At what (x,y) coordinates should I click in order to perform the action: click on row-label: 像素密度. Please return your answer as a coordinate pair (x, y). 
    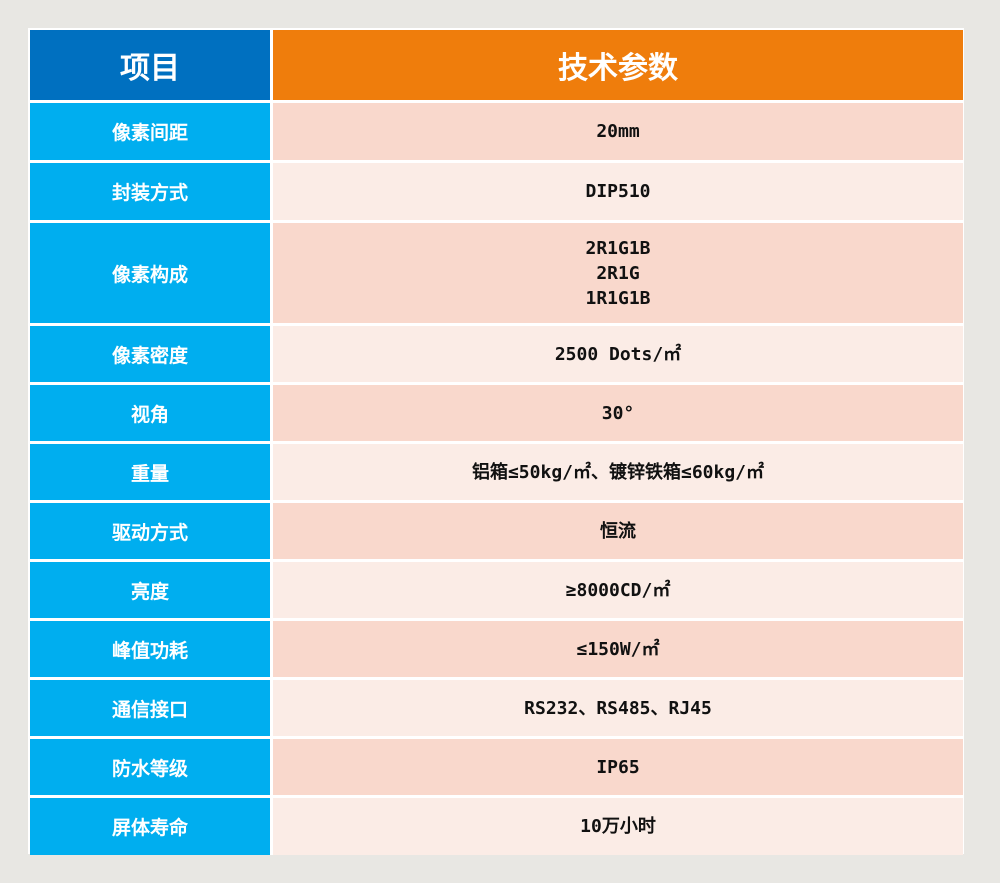
    Looking at the image, I should click on (151, 355).